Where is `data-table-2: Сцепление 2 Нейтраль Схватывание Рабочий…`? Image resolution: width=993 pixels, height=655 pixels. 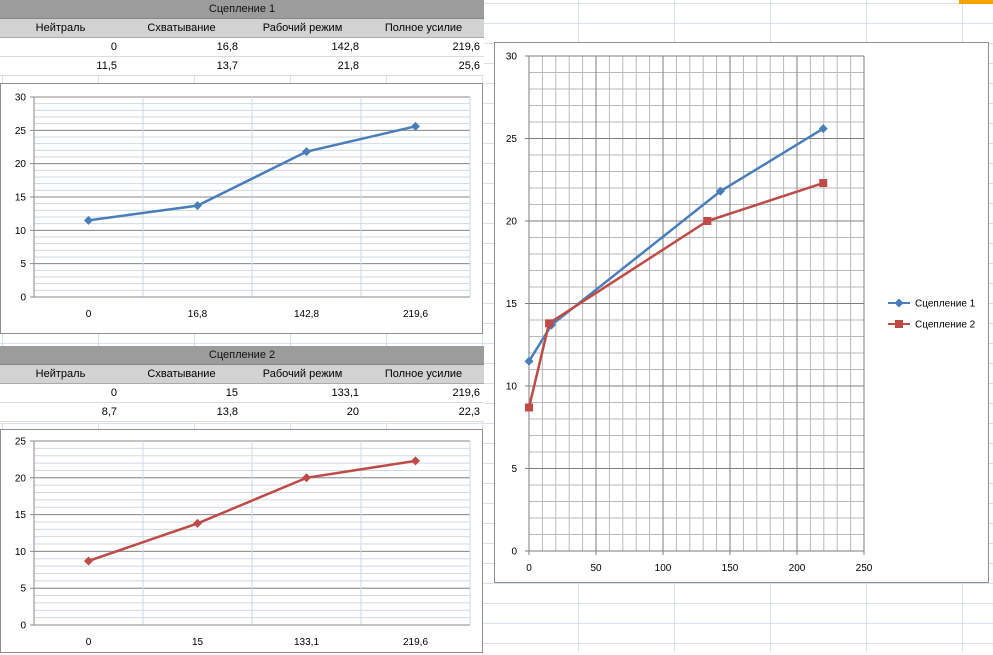
data-table-2: Сцепление 2 Нейтраль Схватывание Рабочий… is located at coordinates (242, 384).